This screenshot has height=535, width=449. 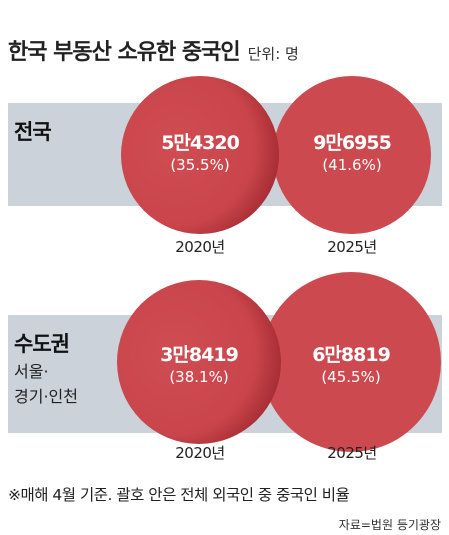 What do you see at coordinates (273, 54) in the screenshot?
I see `unit-label: 단위: 명` at bounding box center [273, 54].